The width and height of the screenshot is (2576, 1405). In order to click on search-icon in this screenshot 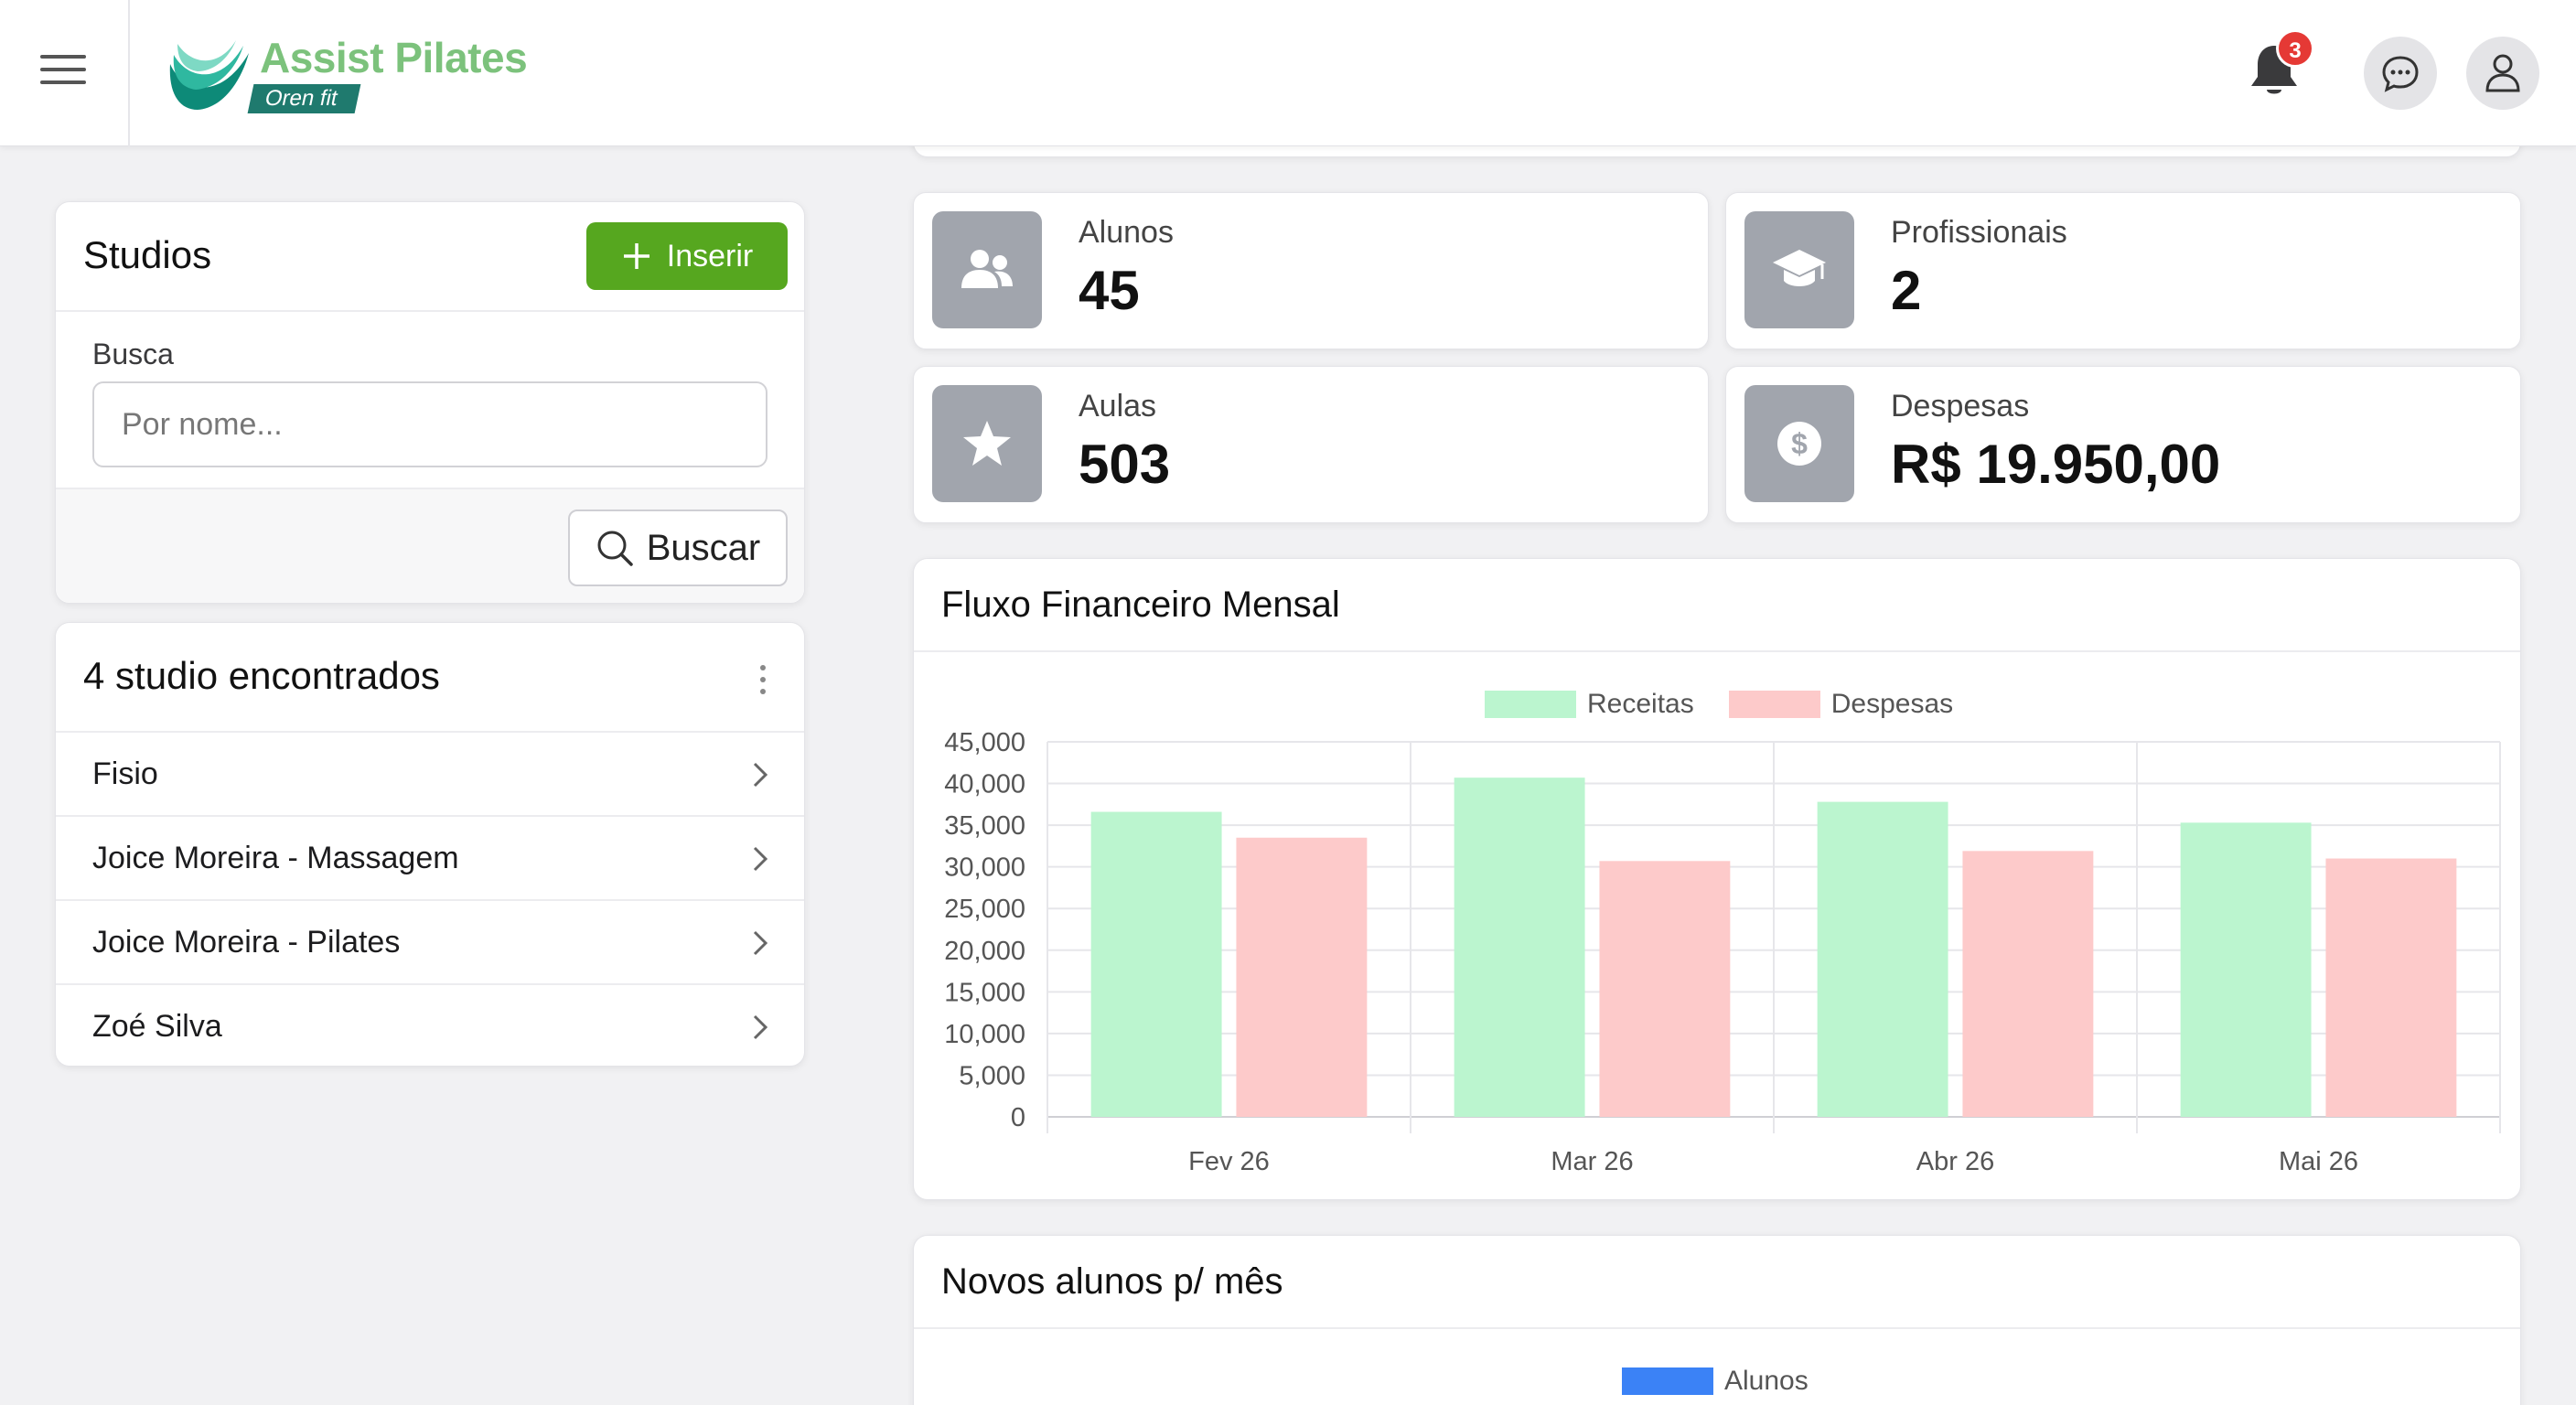, I will do `click(615, 548)`.